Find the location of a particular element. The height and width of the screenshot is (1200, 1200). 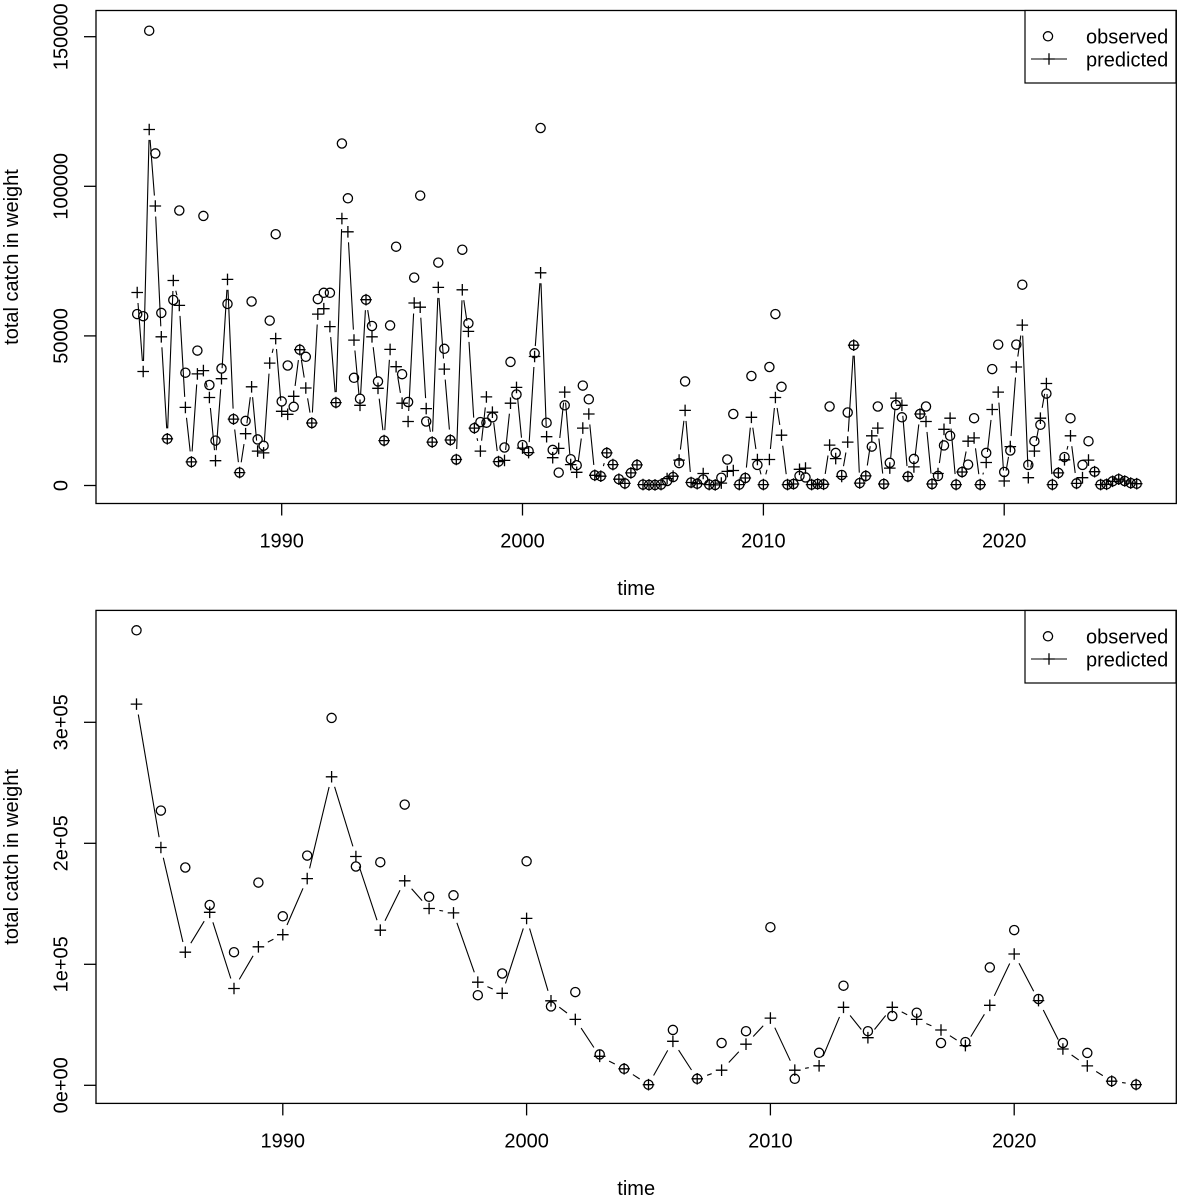

svg-text: 50000 is located at coordinates (61, 336).